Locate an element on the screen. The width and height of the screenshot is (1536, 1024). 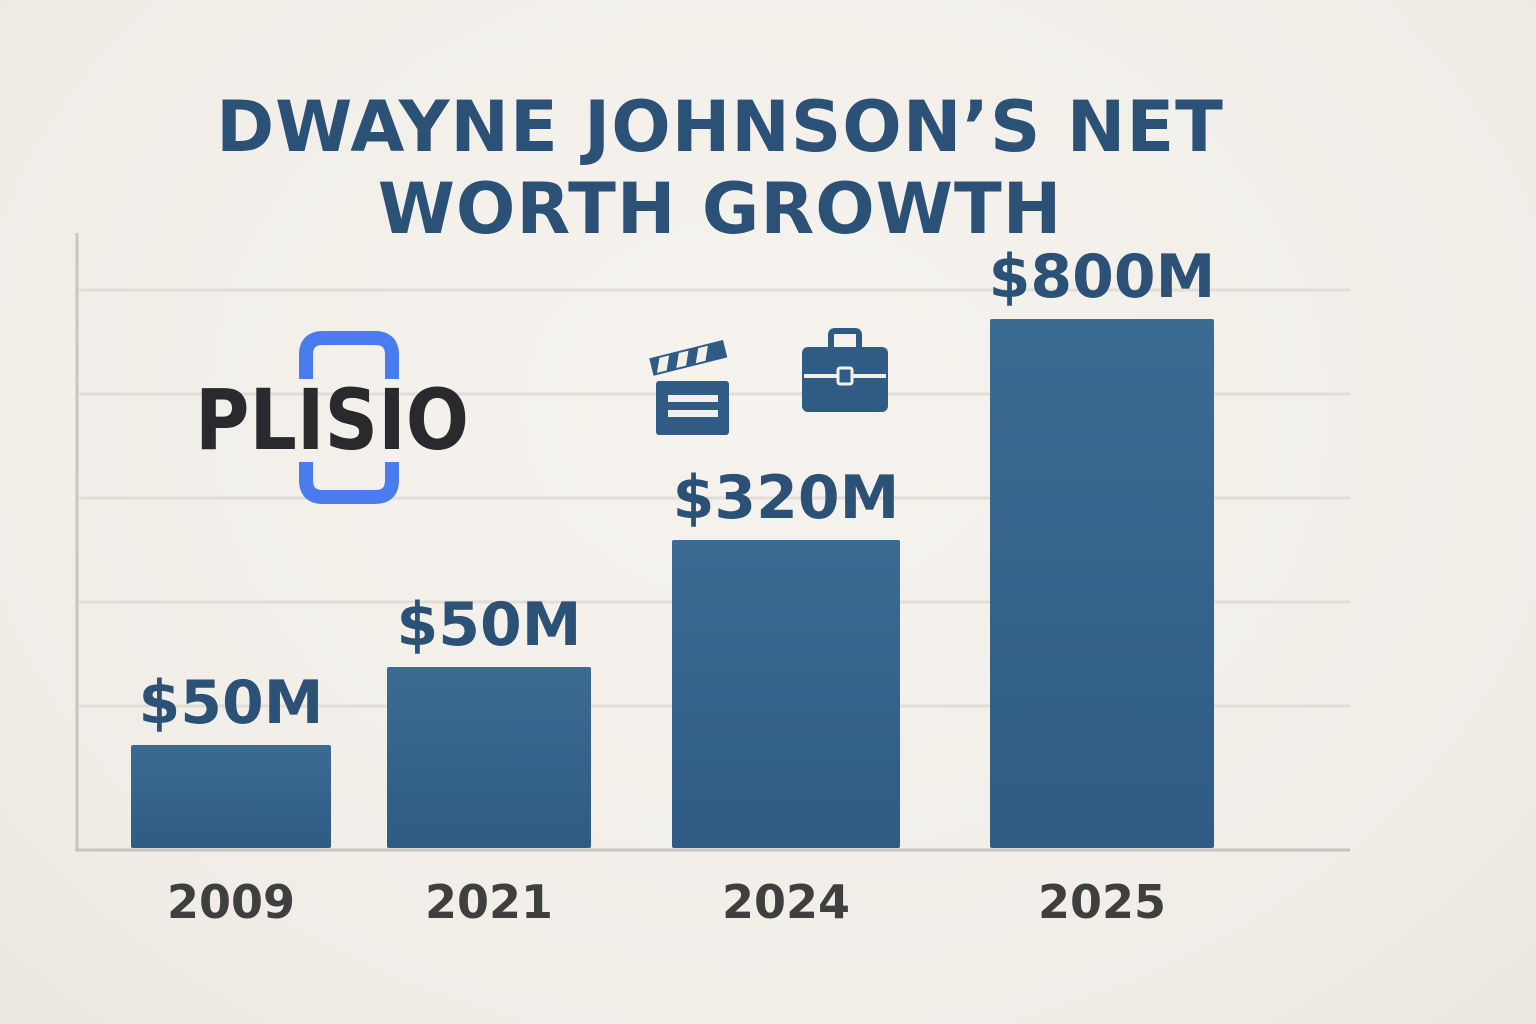
logo-text: PLISIO is located at coordinates (332, 420).